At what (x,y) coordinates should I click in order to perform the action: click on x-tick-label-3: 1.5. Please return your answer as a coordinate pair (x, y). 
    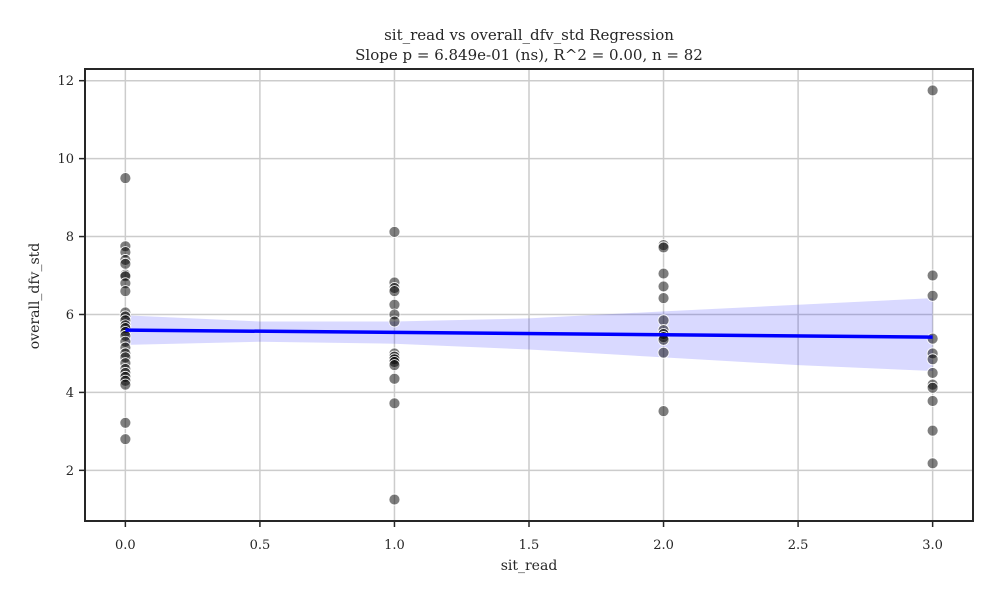
    Looking at the image, I should click on (529, 545).